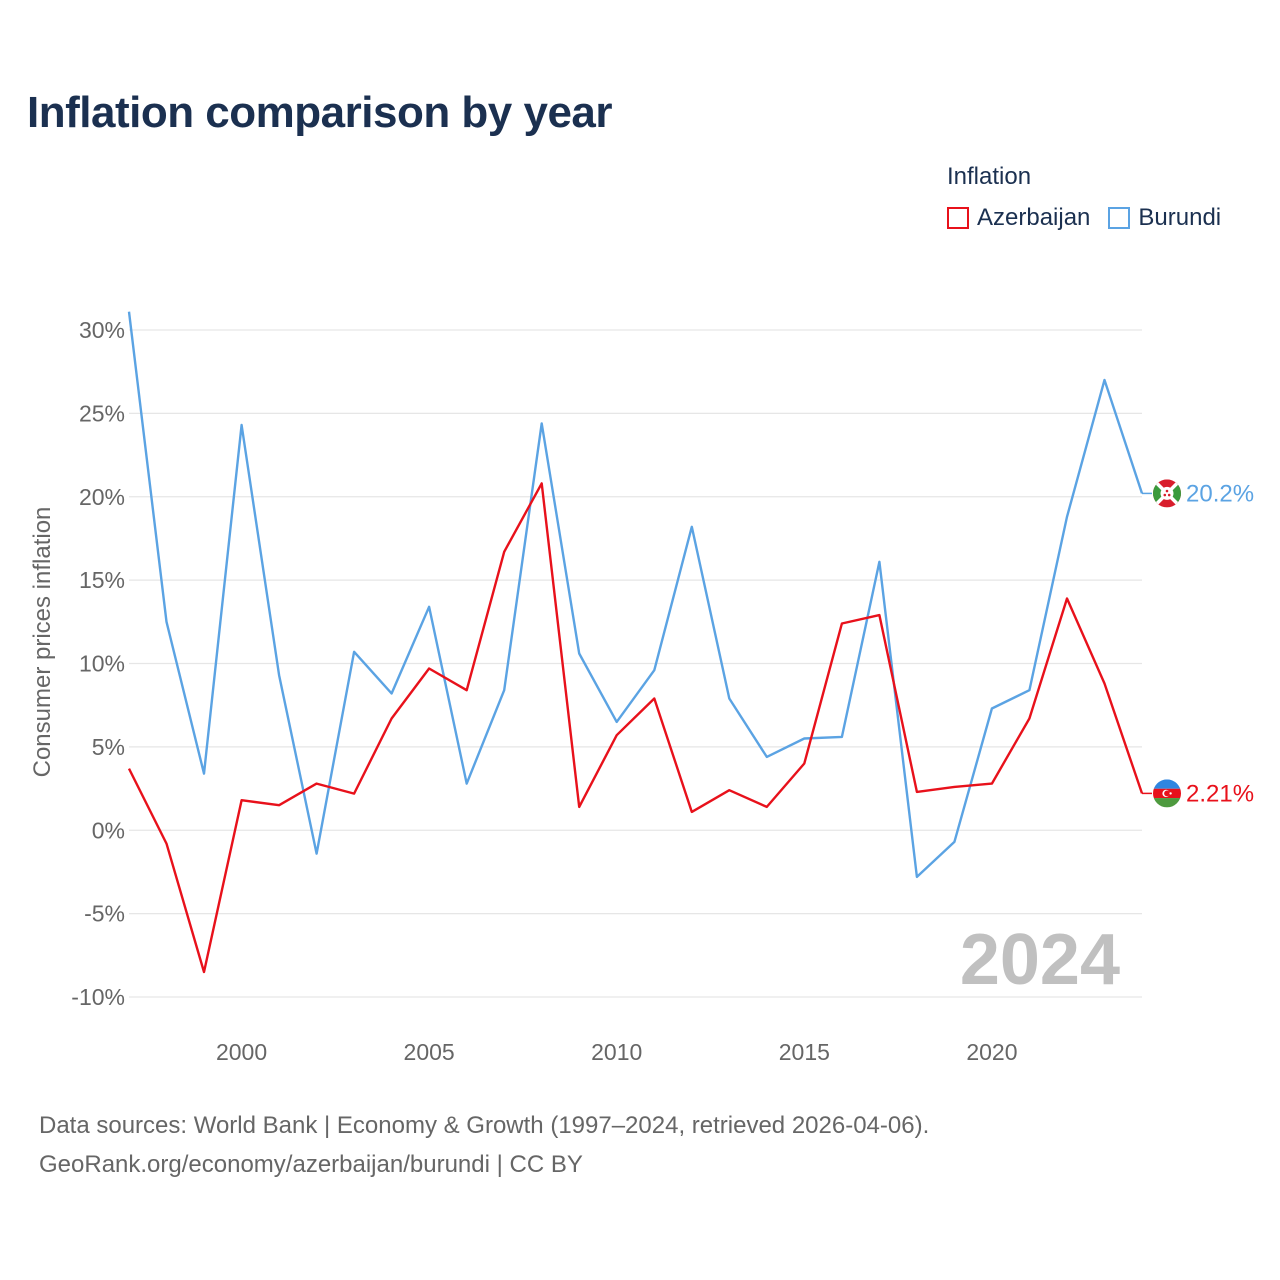  I want to click on x-tick-label: 2000, so click(241, 1052).